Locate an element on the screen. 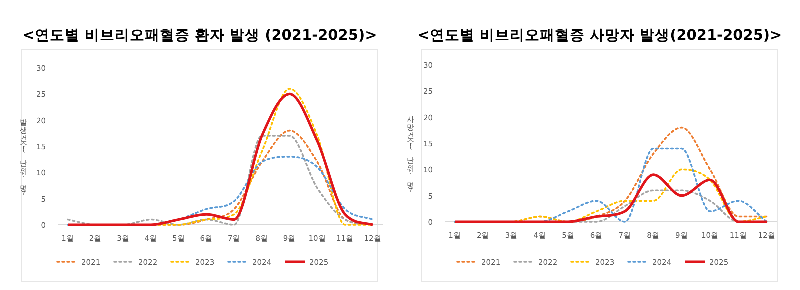 The image size is (800, 290). chart-title: <연도별 비브리오패혈증 환자 발생 (2021-2025)> is located at coordinates (200, 36).